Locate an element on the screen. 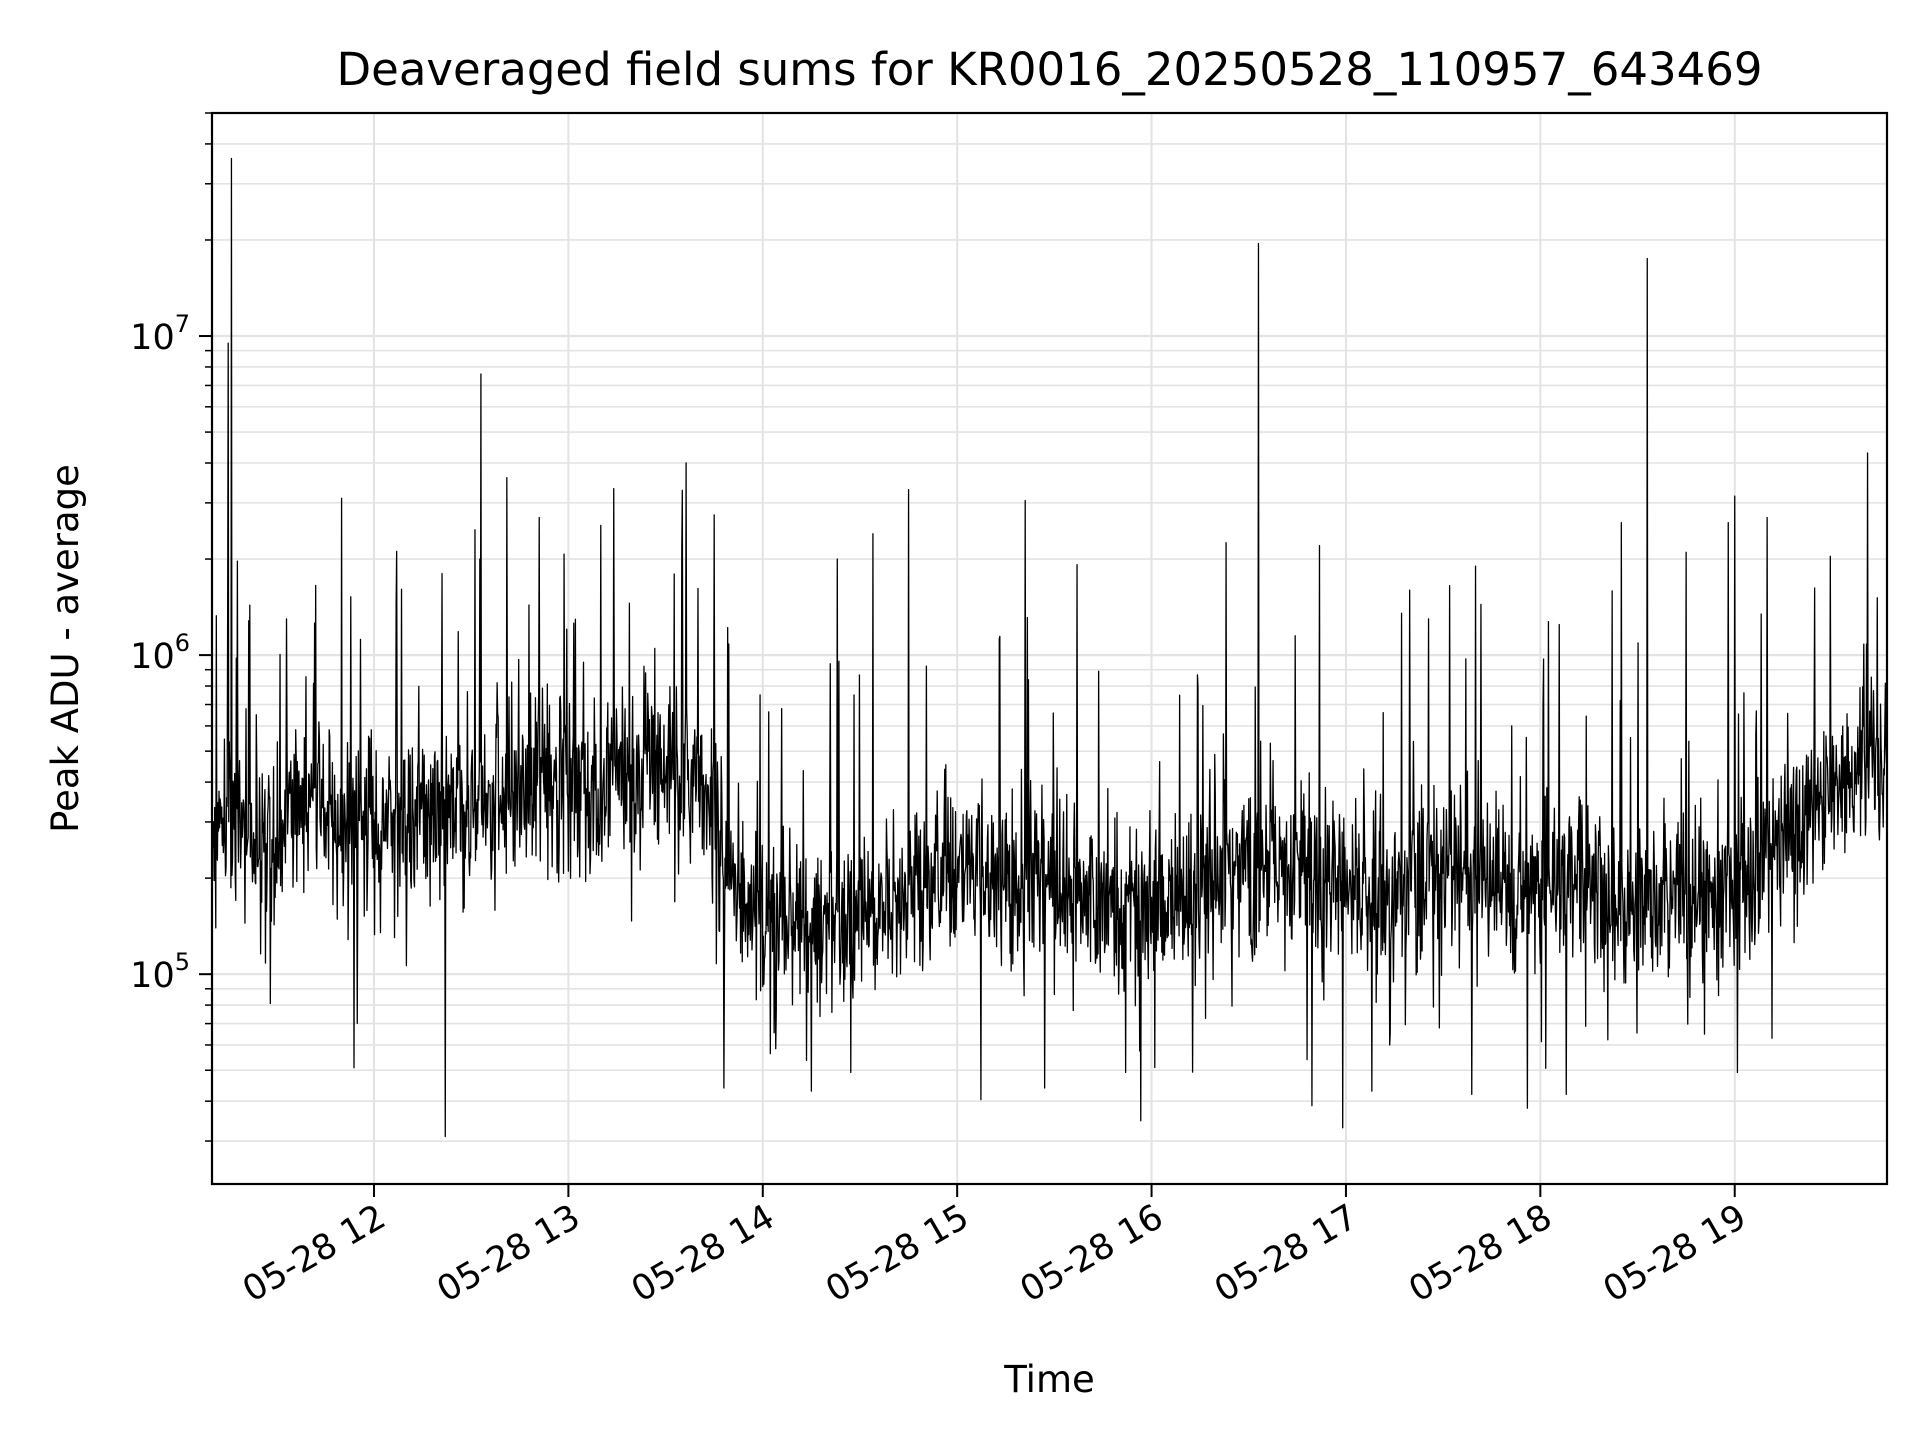  y-tick-label: 10⁶ is located at coordinates (160, 653).